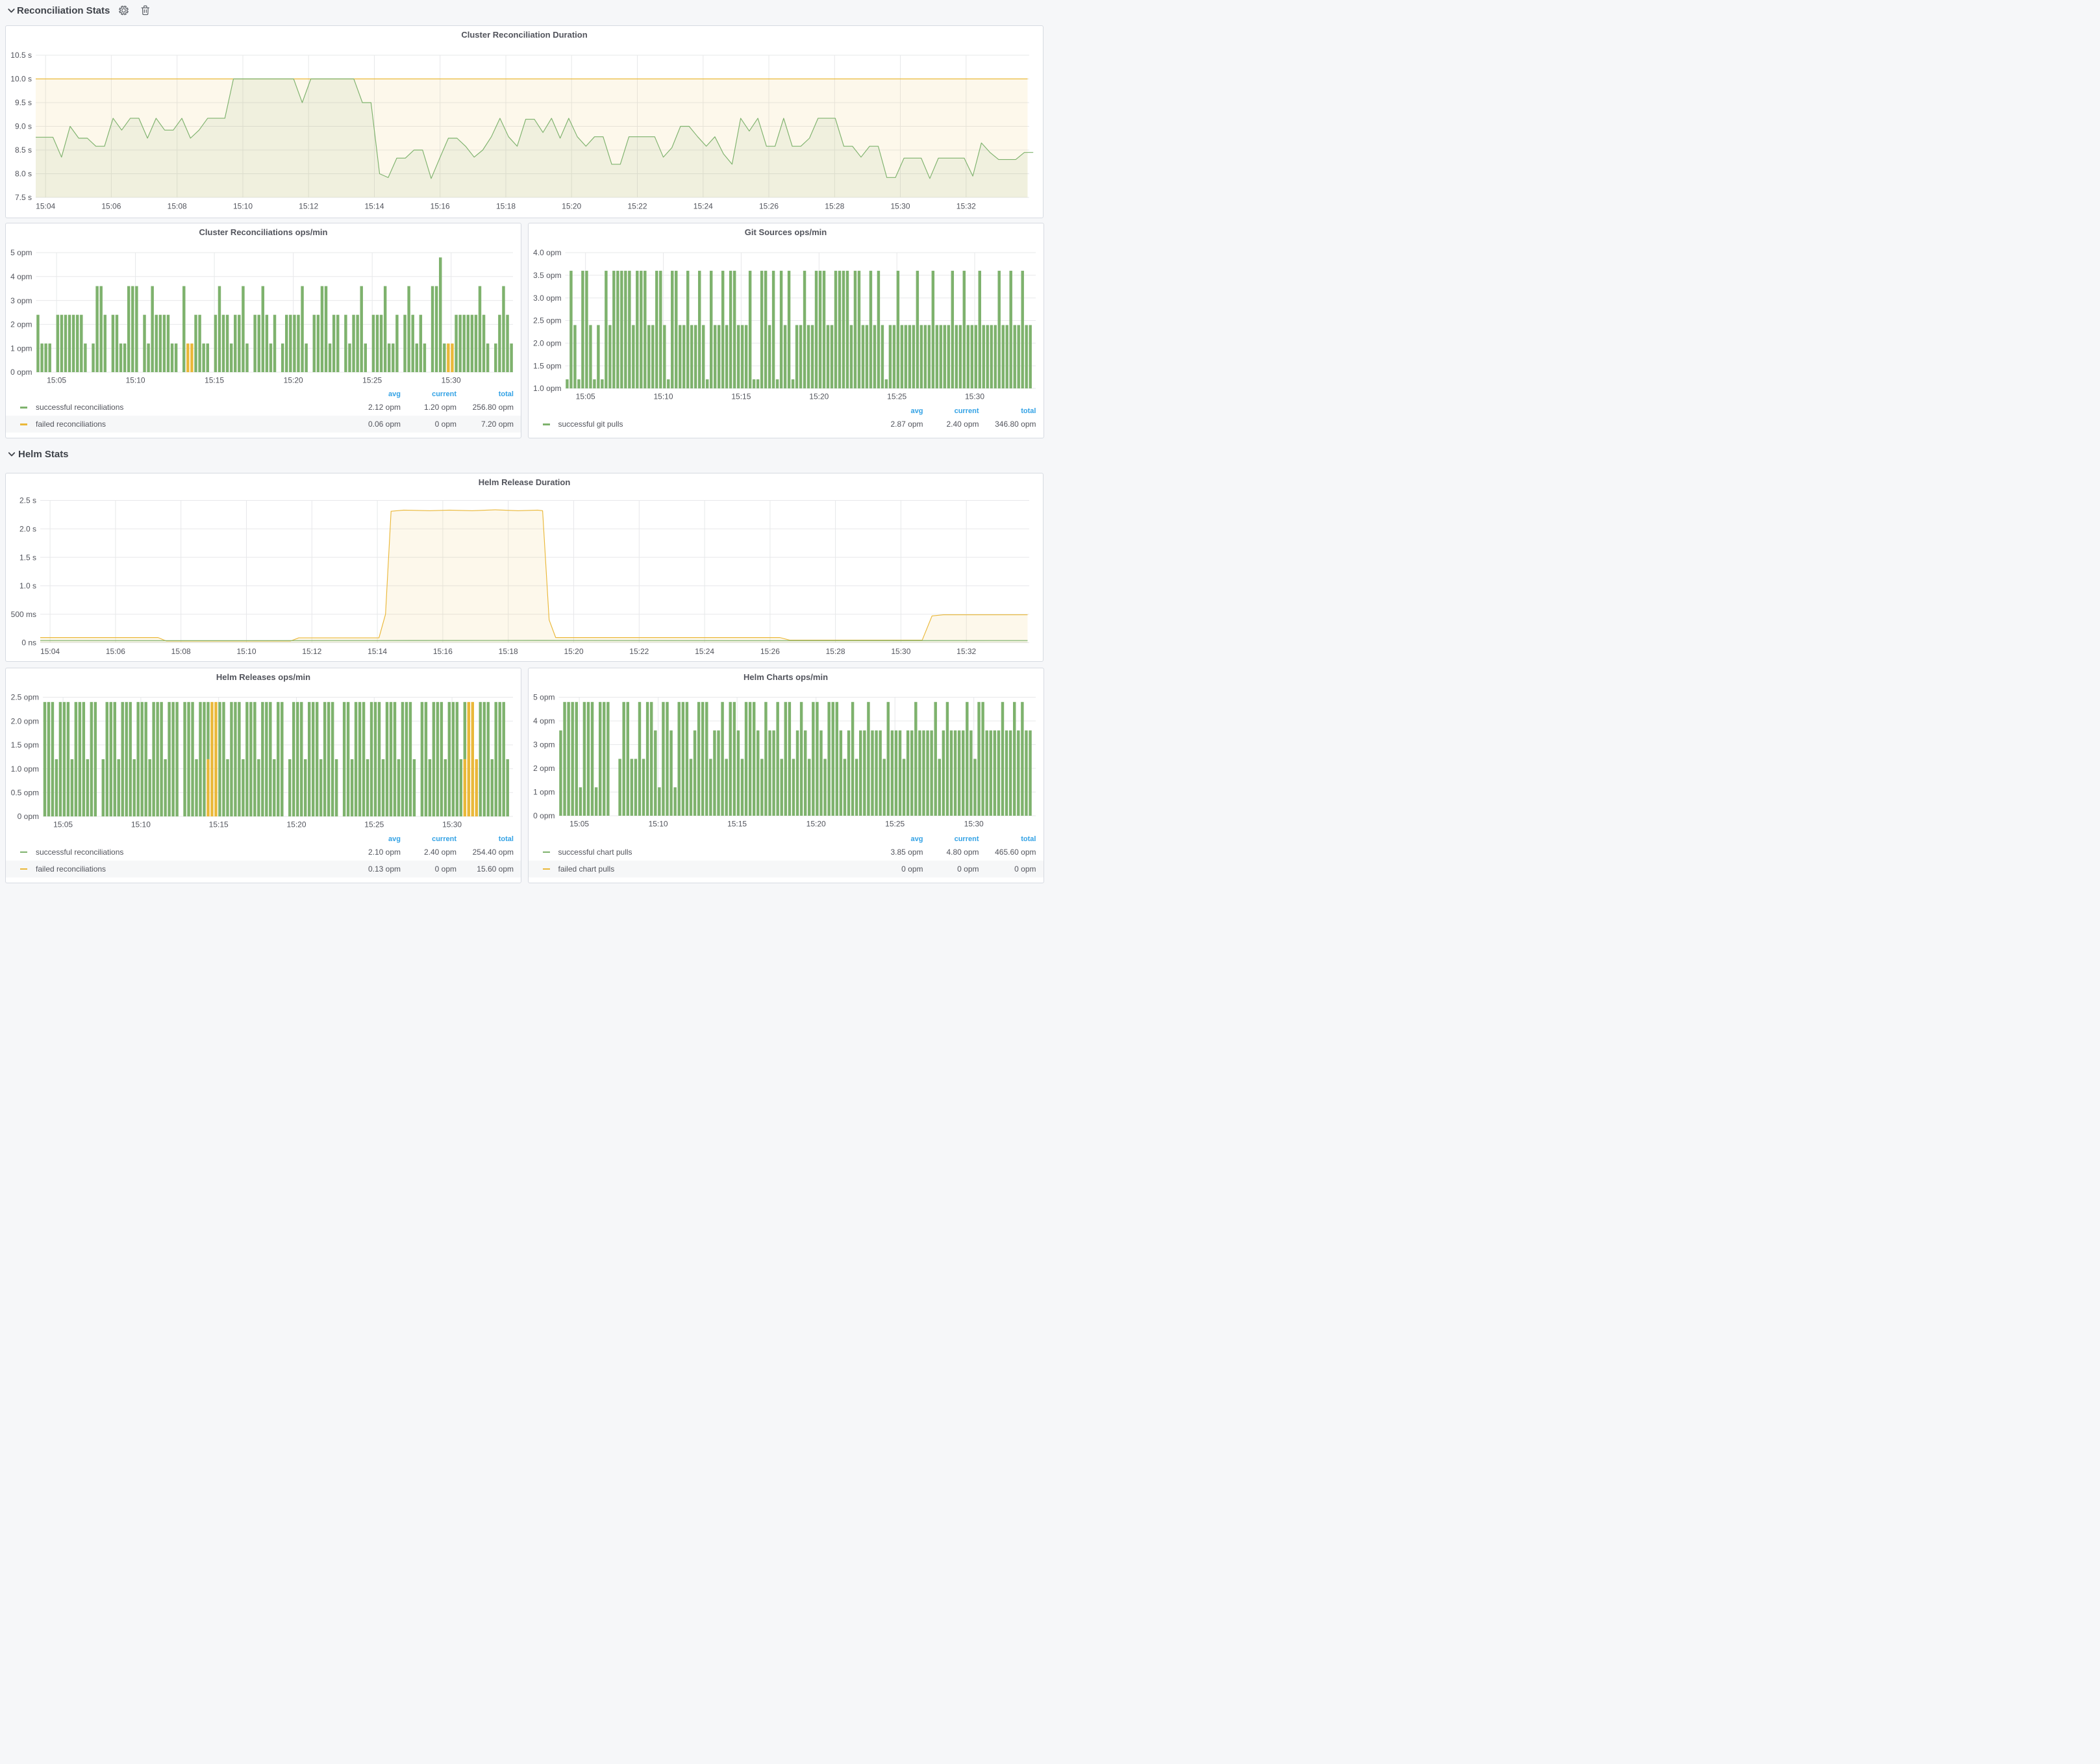 The image size is (2100, 1764). I want to click on svg-text: 500 ms, so click(23, 614).